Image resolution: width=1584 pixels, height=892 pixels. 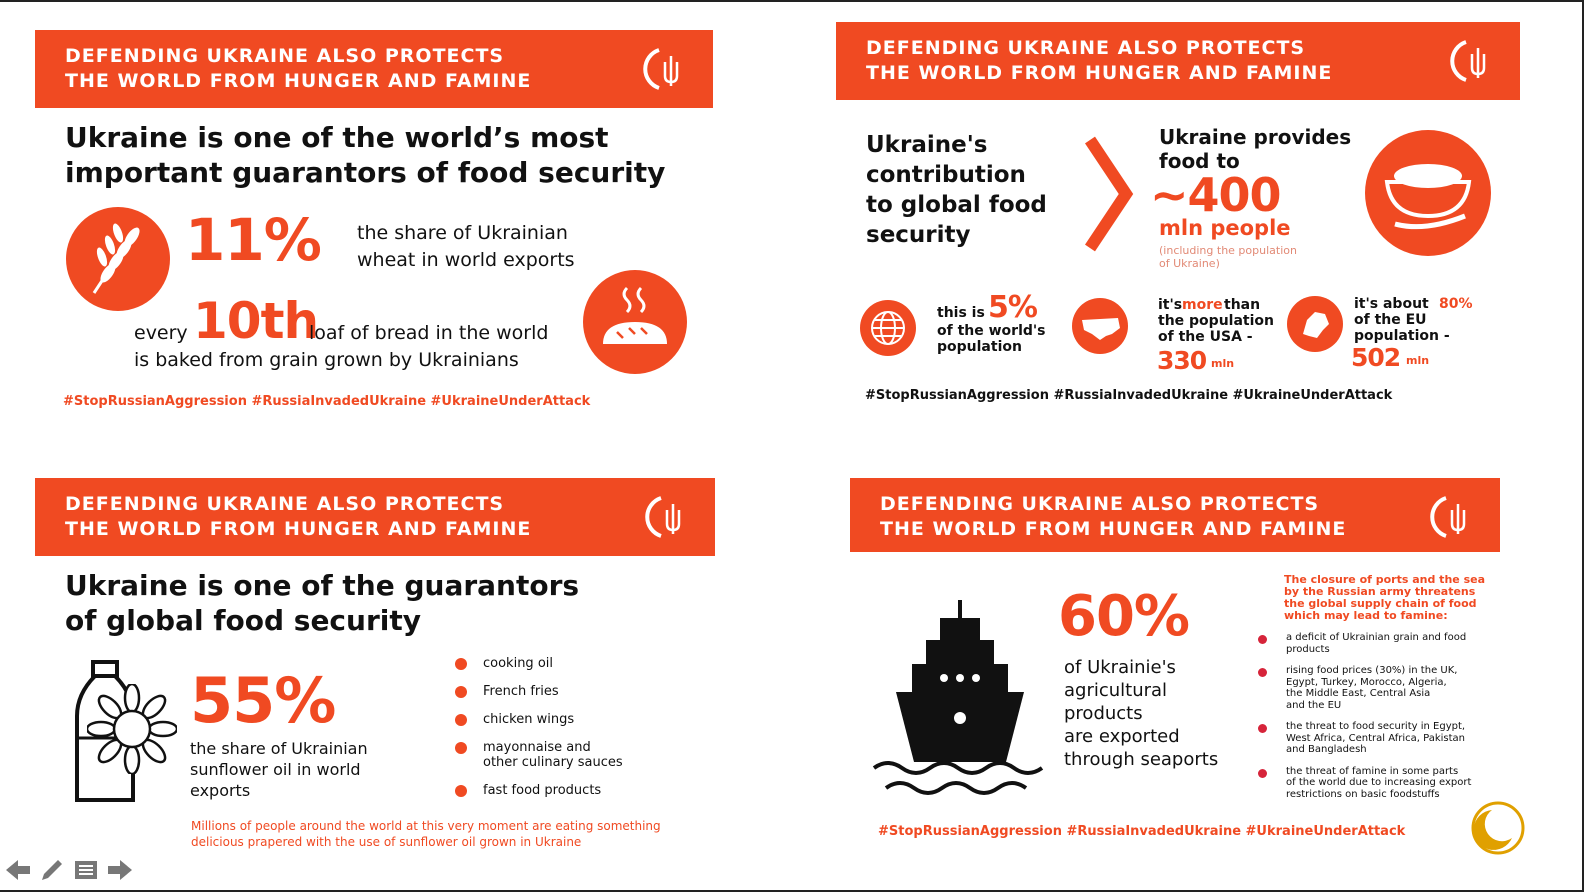 I want to click on wheat-circle, so click(x=118, y=259).